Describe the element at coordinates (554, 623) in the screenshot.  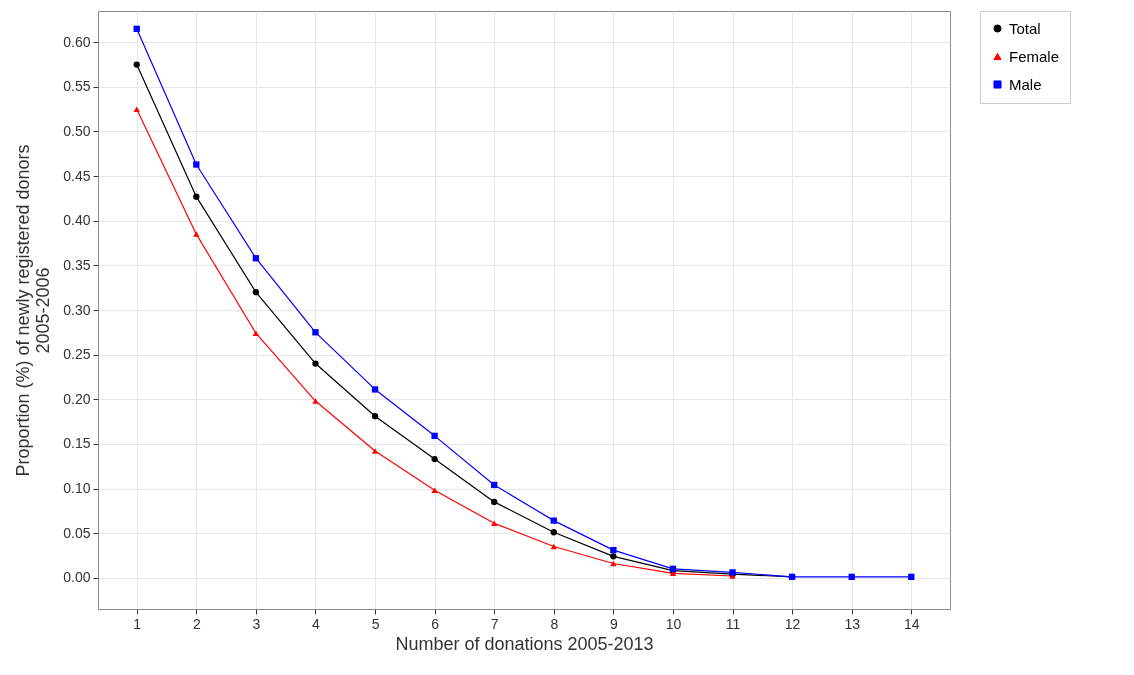
I see `x-tick-label: 8` at that location.